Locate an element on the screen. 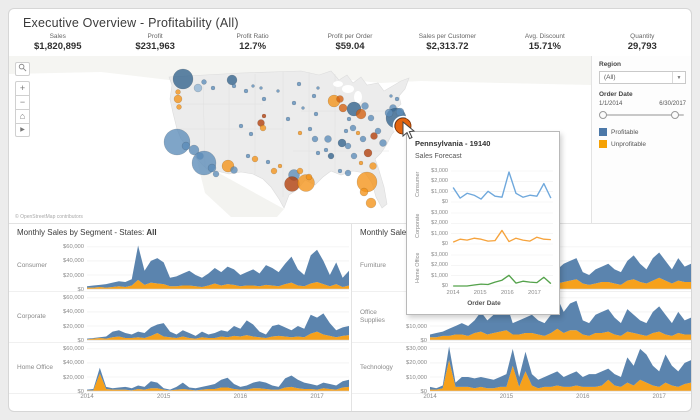  region-dropdown: (All) ▼ is located at coordinates (642, 77).